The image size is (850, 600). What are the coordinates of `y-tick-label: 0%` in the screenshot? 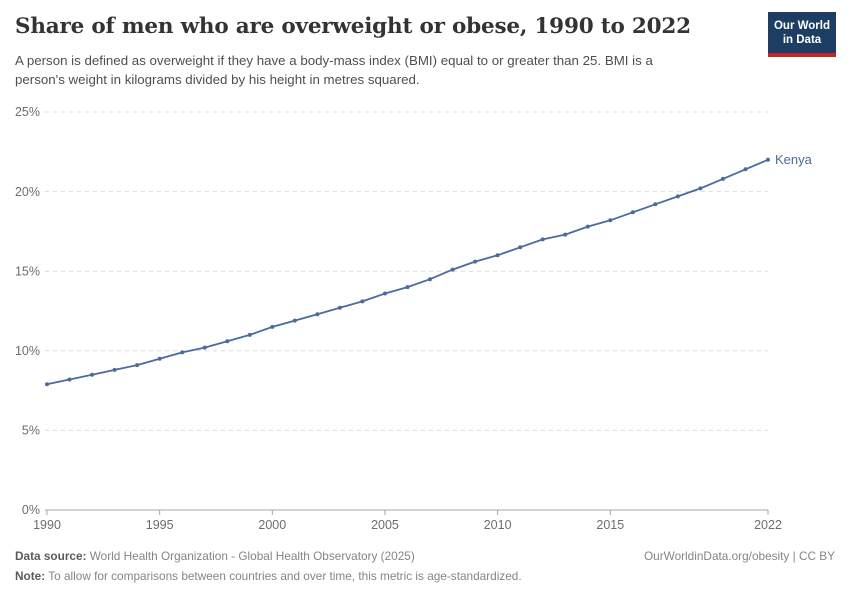 It's located at (31, 510).